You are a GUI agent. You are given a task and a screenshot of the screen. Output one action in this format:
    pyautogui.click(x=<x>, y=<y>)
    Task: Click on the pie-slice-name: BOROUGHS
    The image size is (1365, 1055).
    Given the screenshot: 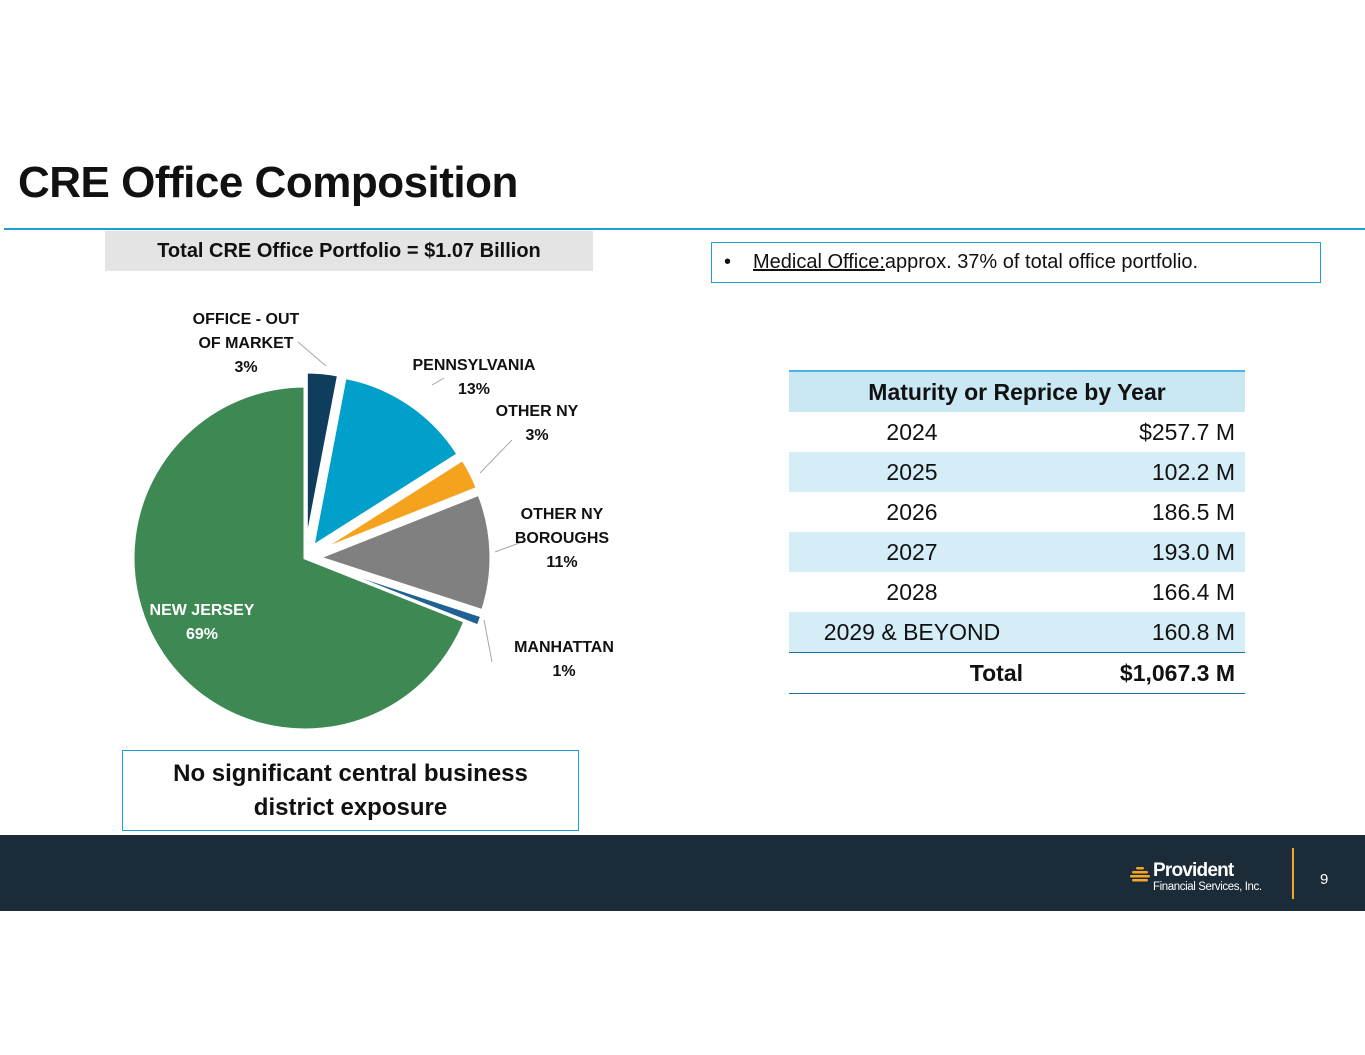 What is the action you would take?
    pyautogui.click(x=562, y=538)
    